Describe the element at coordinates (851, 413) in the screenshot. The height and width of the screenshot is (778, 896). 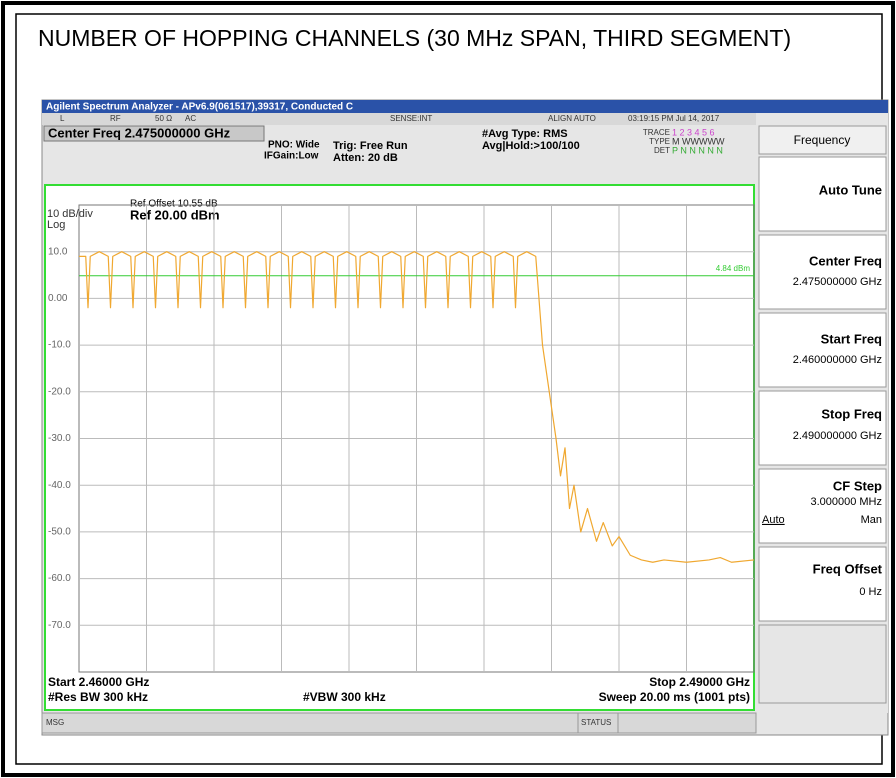
I see `softkey-label: Stop Freq` at that location.